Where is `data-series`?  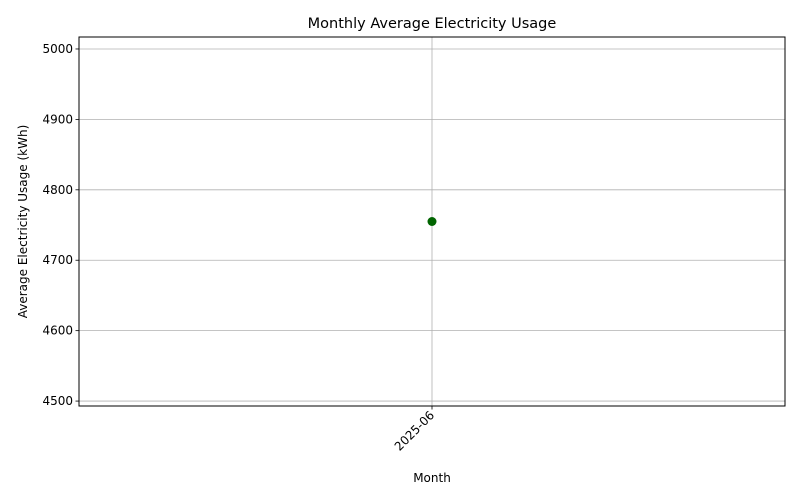
data-series is located at coordinates (432, 221).